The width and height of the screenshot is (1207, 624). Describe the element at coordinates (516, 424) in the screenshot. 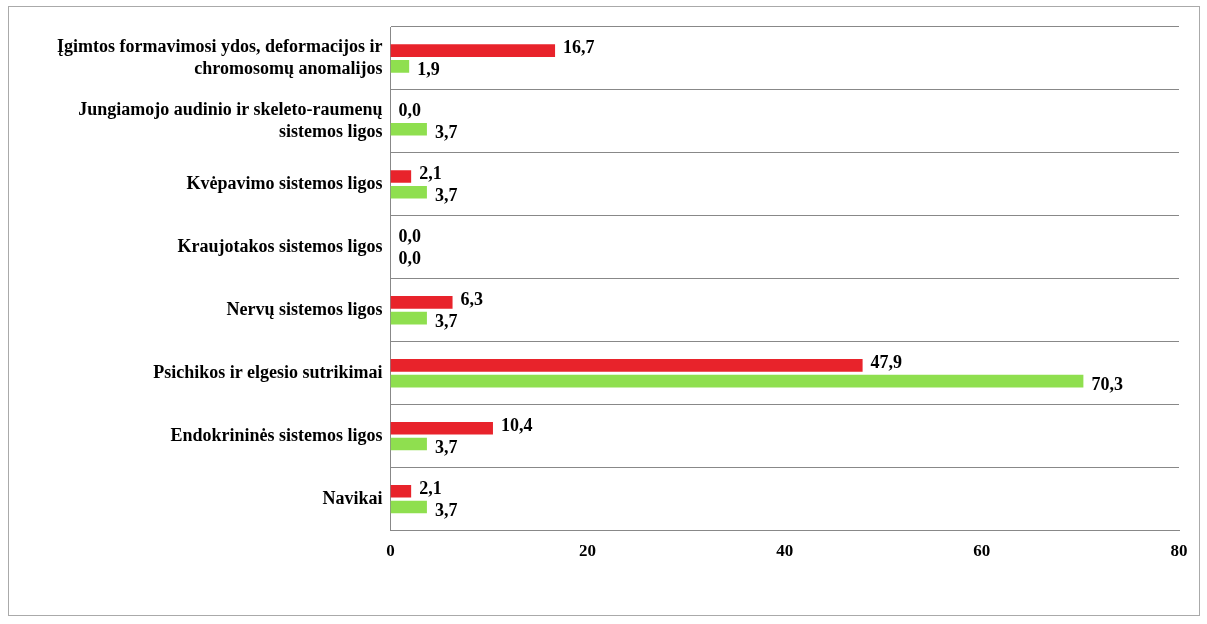

I see `data-label: 10,4` at that location.